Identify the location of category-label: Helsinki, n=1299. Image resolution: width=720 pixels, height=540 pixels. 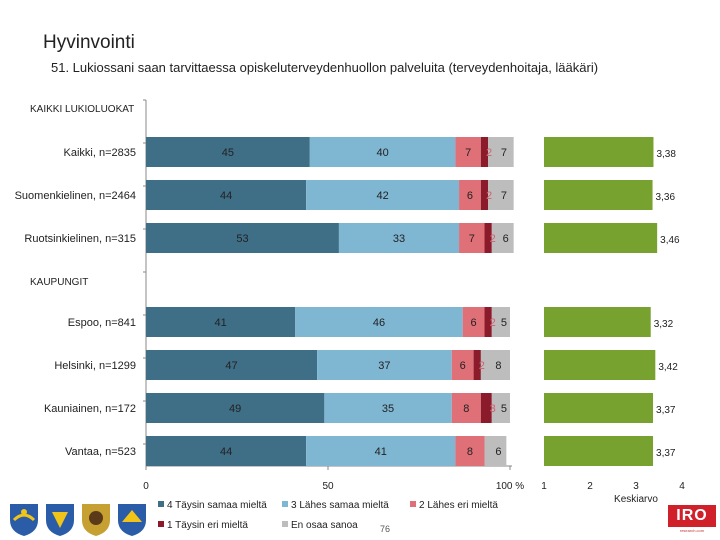
(95, 366).